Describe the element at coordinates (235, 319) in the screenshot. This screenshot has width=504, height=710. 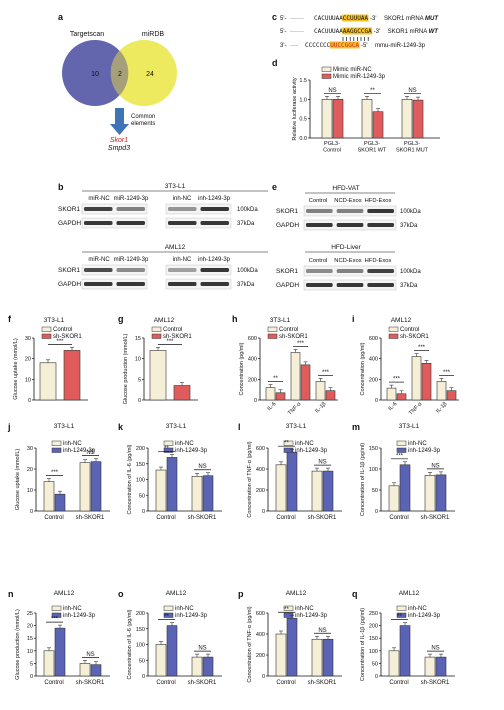
I see `panel-letter: h` at that location.